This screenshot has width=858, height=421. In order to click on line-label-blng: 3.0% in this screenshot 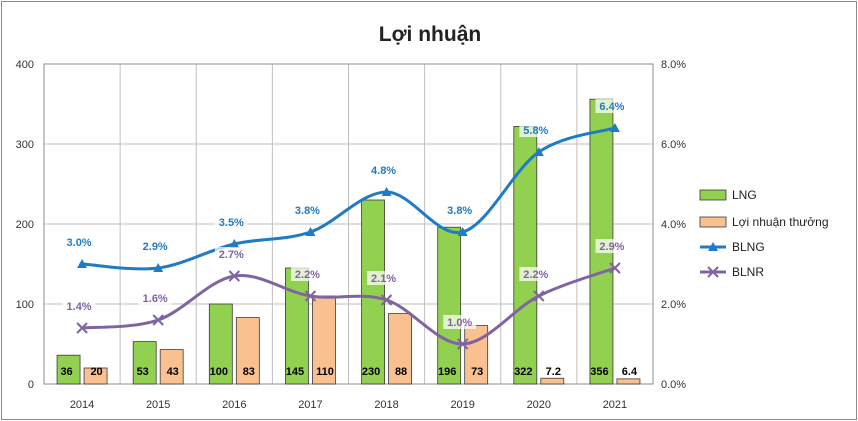, I will do `click(79, 243)`.